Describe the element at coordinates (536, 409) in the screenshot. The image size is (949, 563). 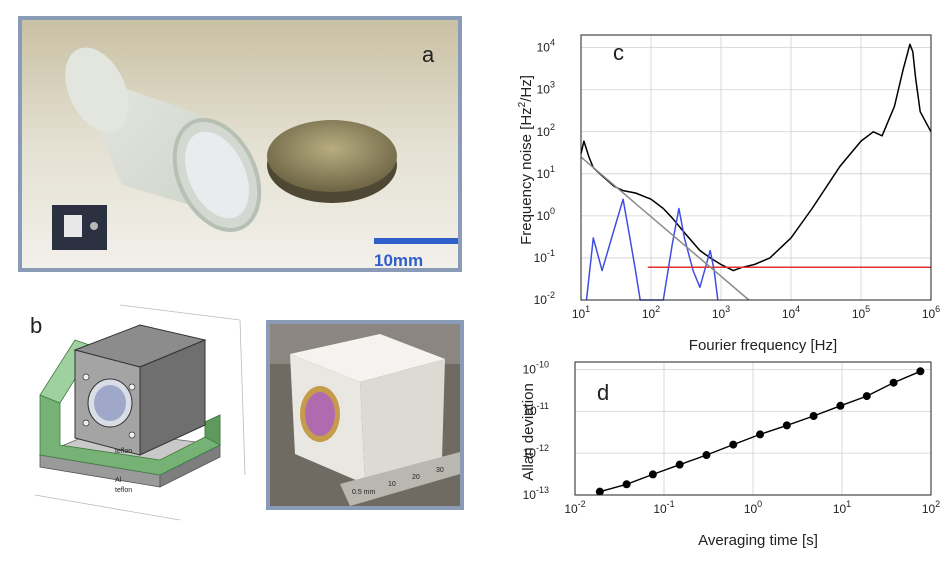
I see `d-y-tick-label: 10-11` at that location.